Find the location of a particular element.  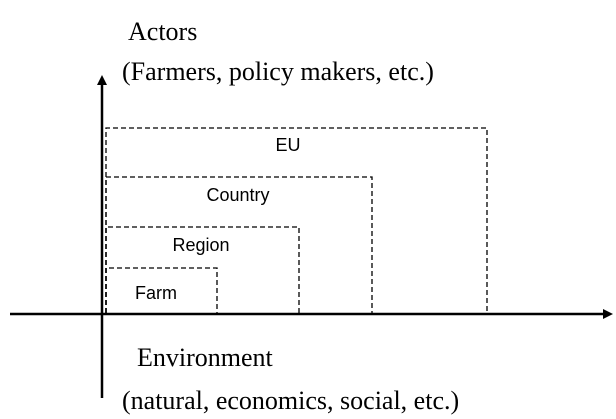

x-axis-subtitle: (natural, economics, social, etc.) is located at coordinates (290, 400).